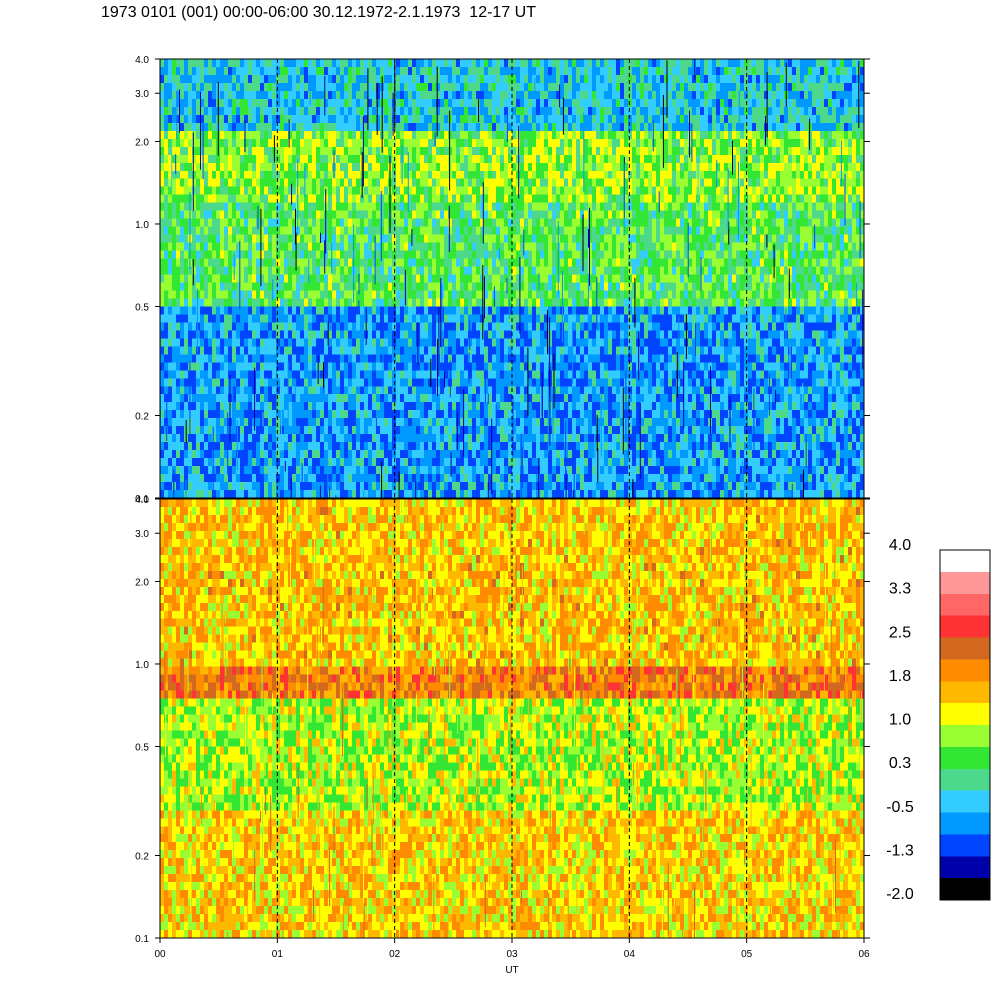  I want to click on x-tick-label: 03, so click(512, 954).